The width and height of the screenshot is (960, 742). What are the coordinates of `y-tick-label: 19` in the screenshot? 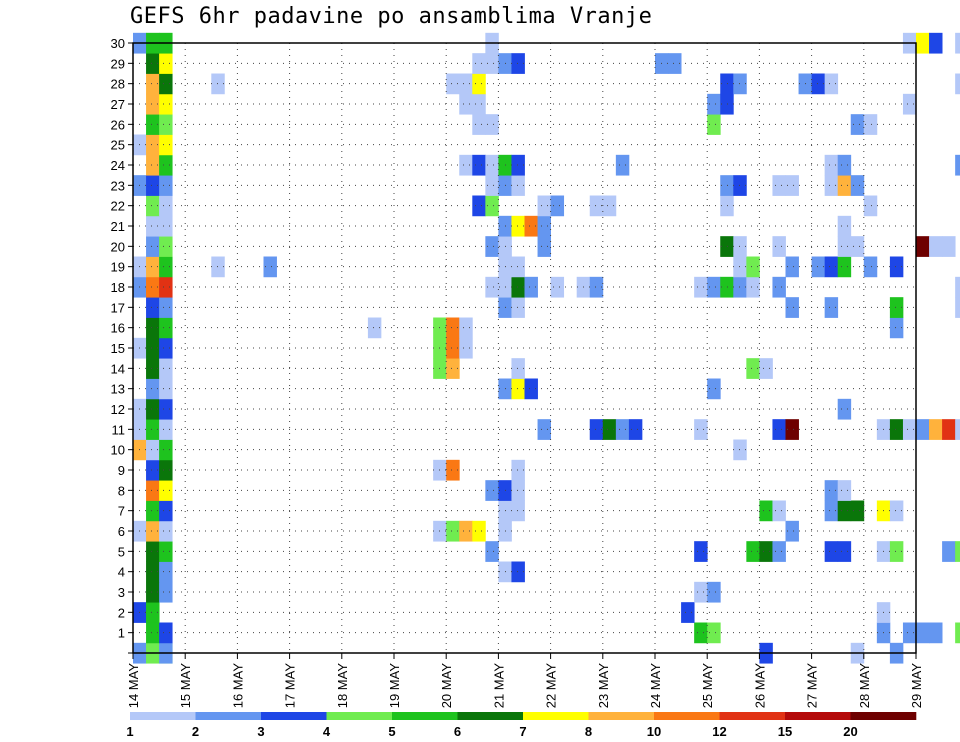 It's located at (118, 267).